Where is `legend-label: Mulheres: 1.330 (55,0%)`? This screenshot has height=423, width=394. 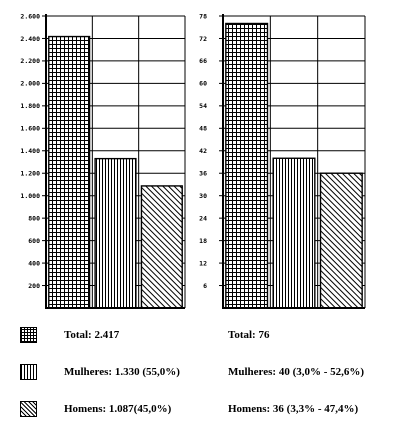 legend-label: Mulheres: 1.330 (55,0%) is located at coordinates (122, 372).